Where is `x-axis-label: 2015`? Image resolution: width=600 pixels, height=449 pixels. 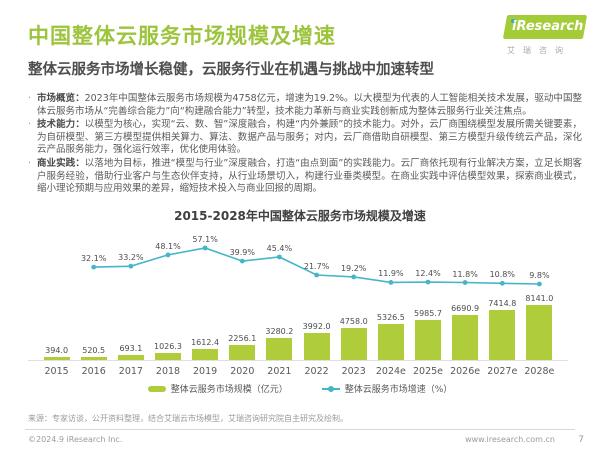 x-axis-label: 2015 is located at coordinates (56, 371).